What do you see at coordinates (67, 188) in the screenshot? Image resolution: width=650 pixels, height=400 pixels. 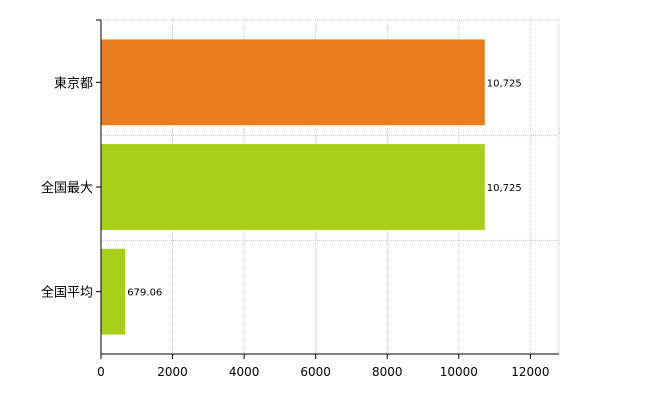 I see `category-label: 全国最大` at bounding box center [67, 188].